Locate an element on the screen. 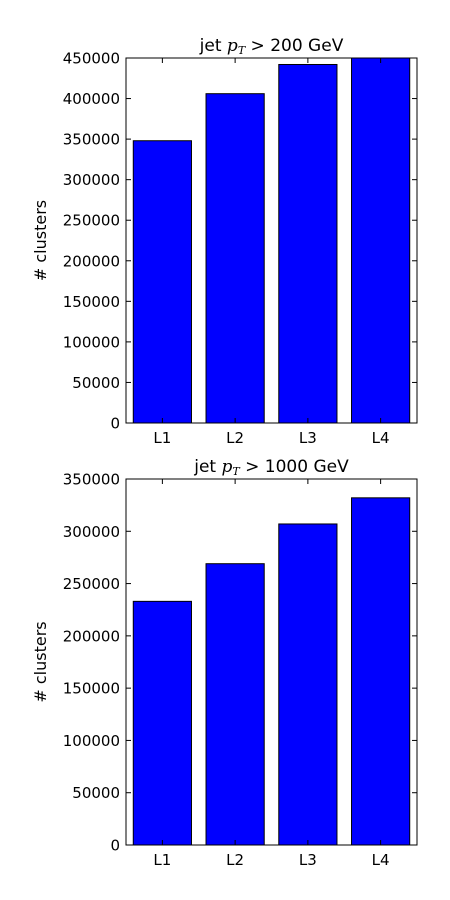  chart-2-y-tick-label: 50000 is located at coordinates (96, 793).